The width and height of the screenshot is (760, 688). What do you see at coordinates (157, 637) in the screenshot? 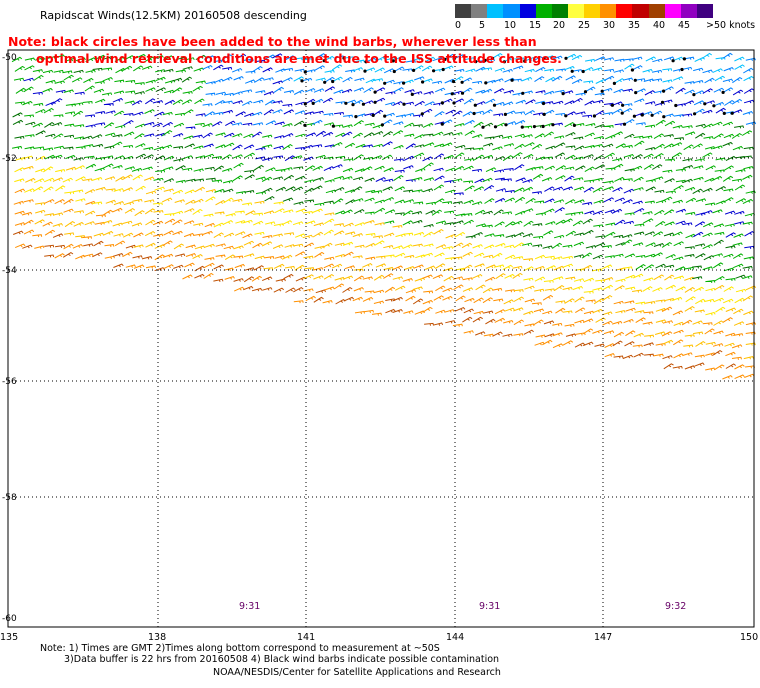
I see `lon-label-138: 138` at bounding box center [157, 637].